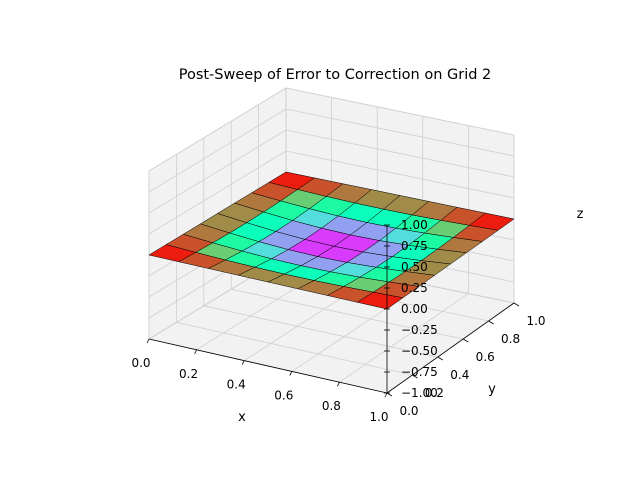 The height and width of the screenshot is (484, 640). I want to click on y-tick-label: 0.0, so click(408, 411).